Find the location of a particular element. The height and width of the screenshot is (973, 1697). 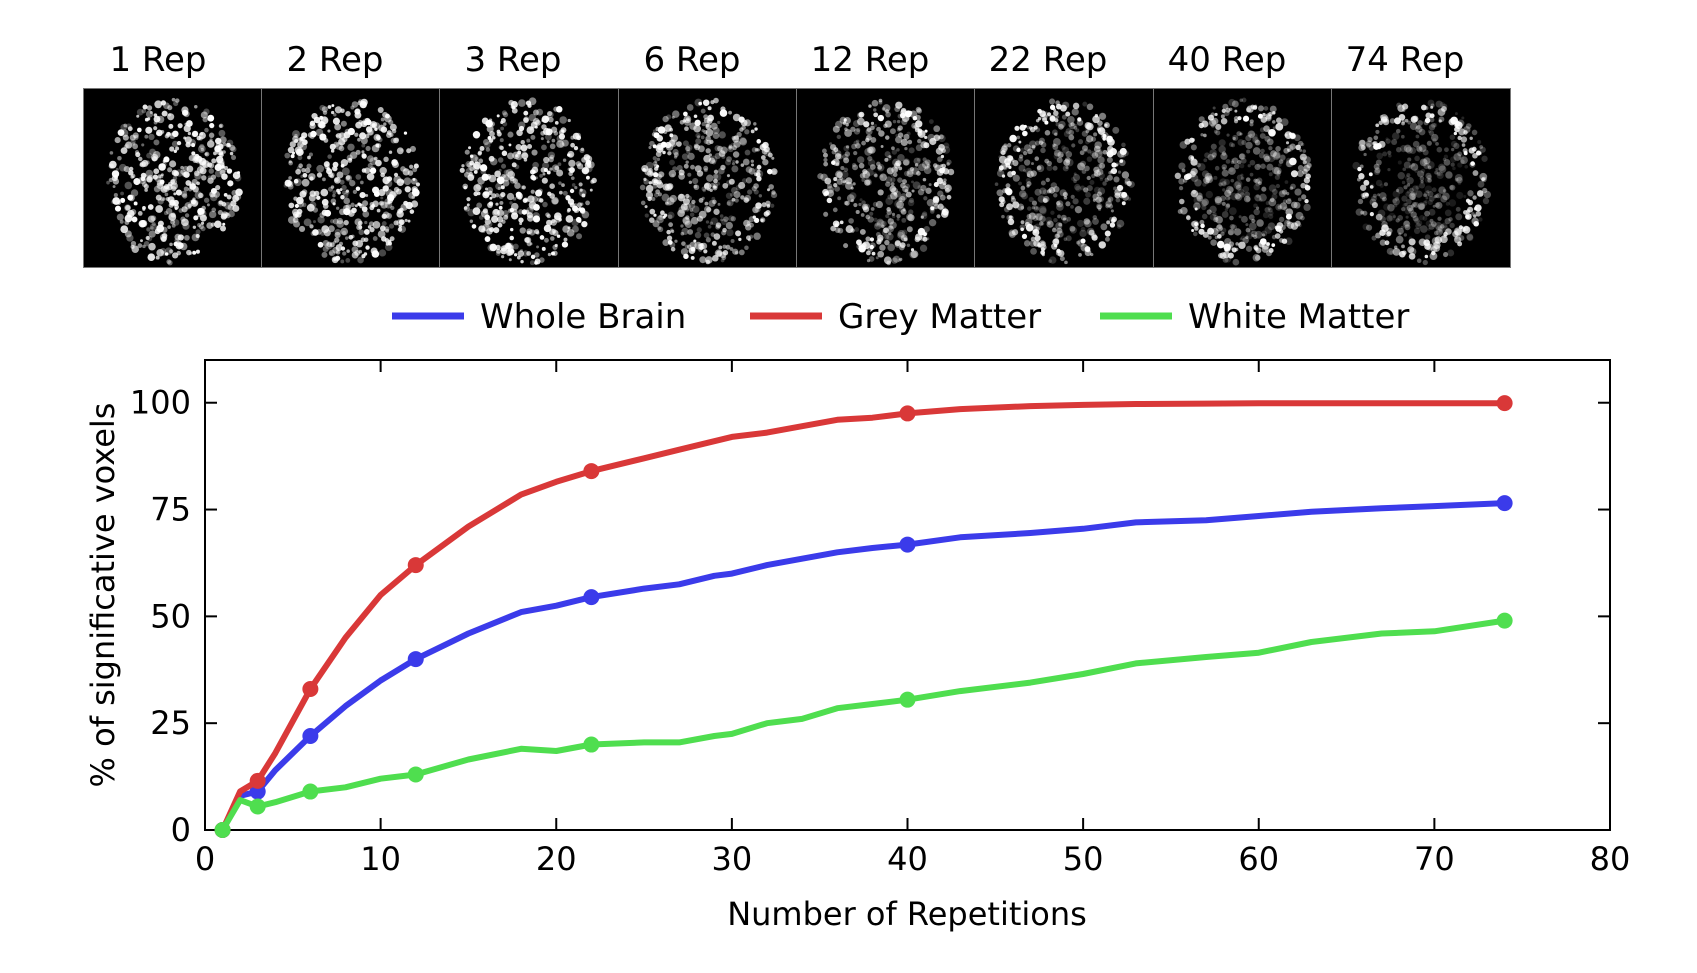

panel-label-12-rep: 12 Rep is located at coordinates (870, 60).